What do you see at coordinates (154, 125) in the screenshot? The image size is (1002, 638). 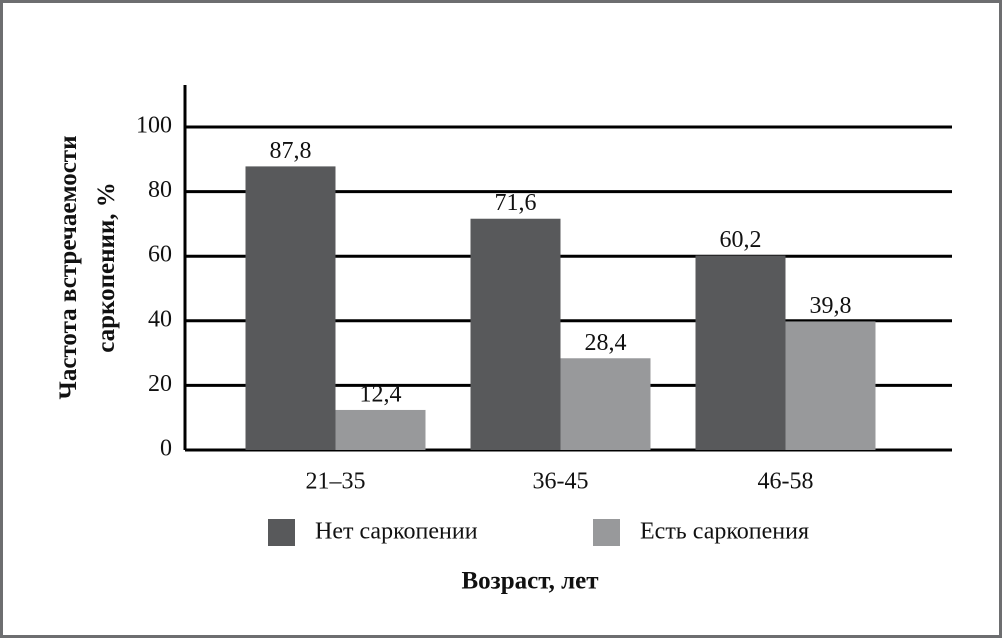 I see `y-tick-label: 100` at bounding box center [154, 125].